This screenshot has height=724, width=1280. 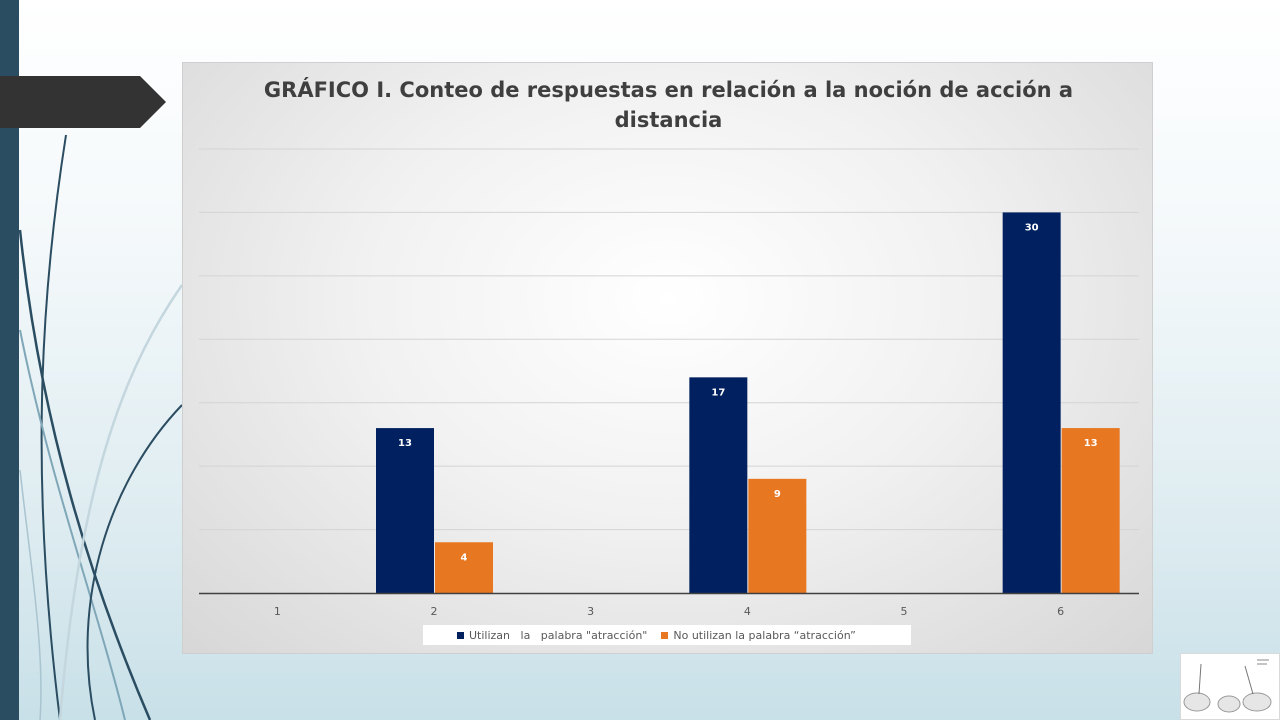 I want to click on legend-label: Utilizan la palabra "atracción", so click(x=558, y=635).